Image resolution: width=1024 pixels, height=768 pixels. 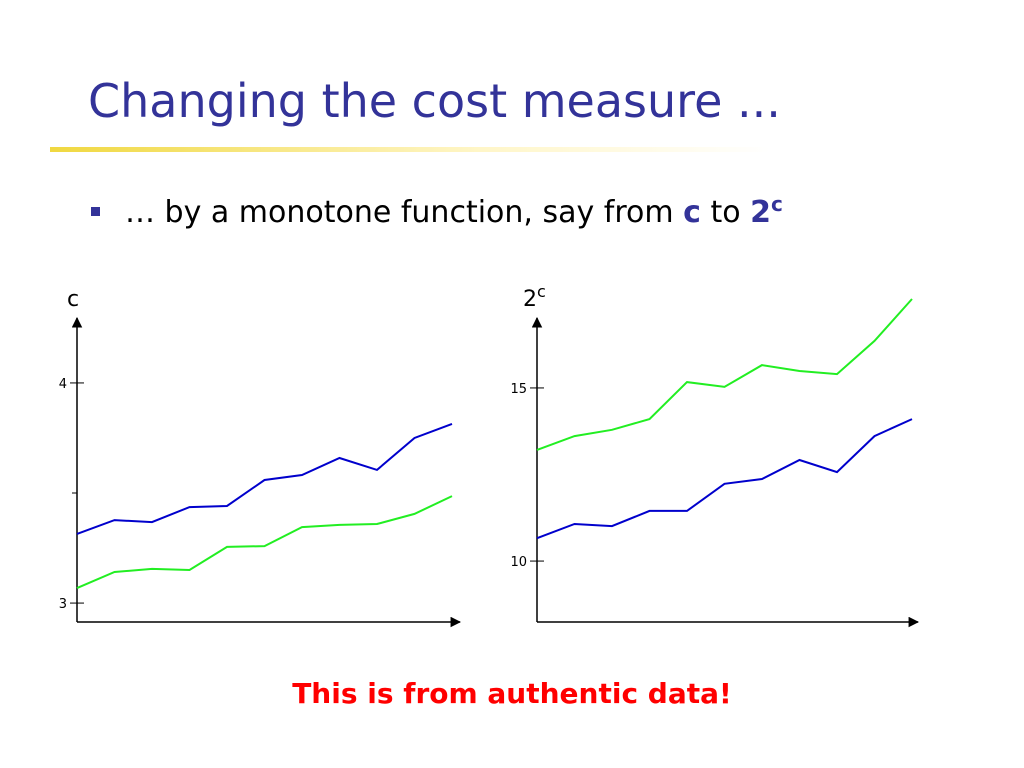 What do you see at coordinates (777, 204) in the screenshot?
I see `bullet-sup: c` at bounding box center [777, 204].